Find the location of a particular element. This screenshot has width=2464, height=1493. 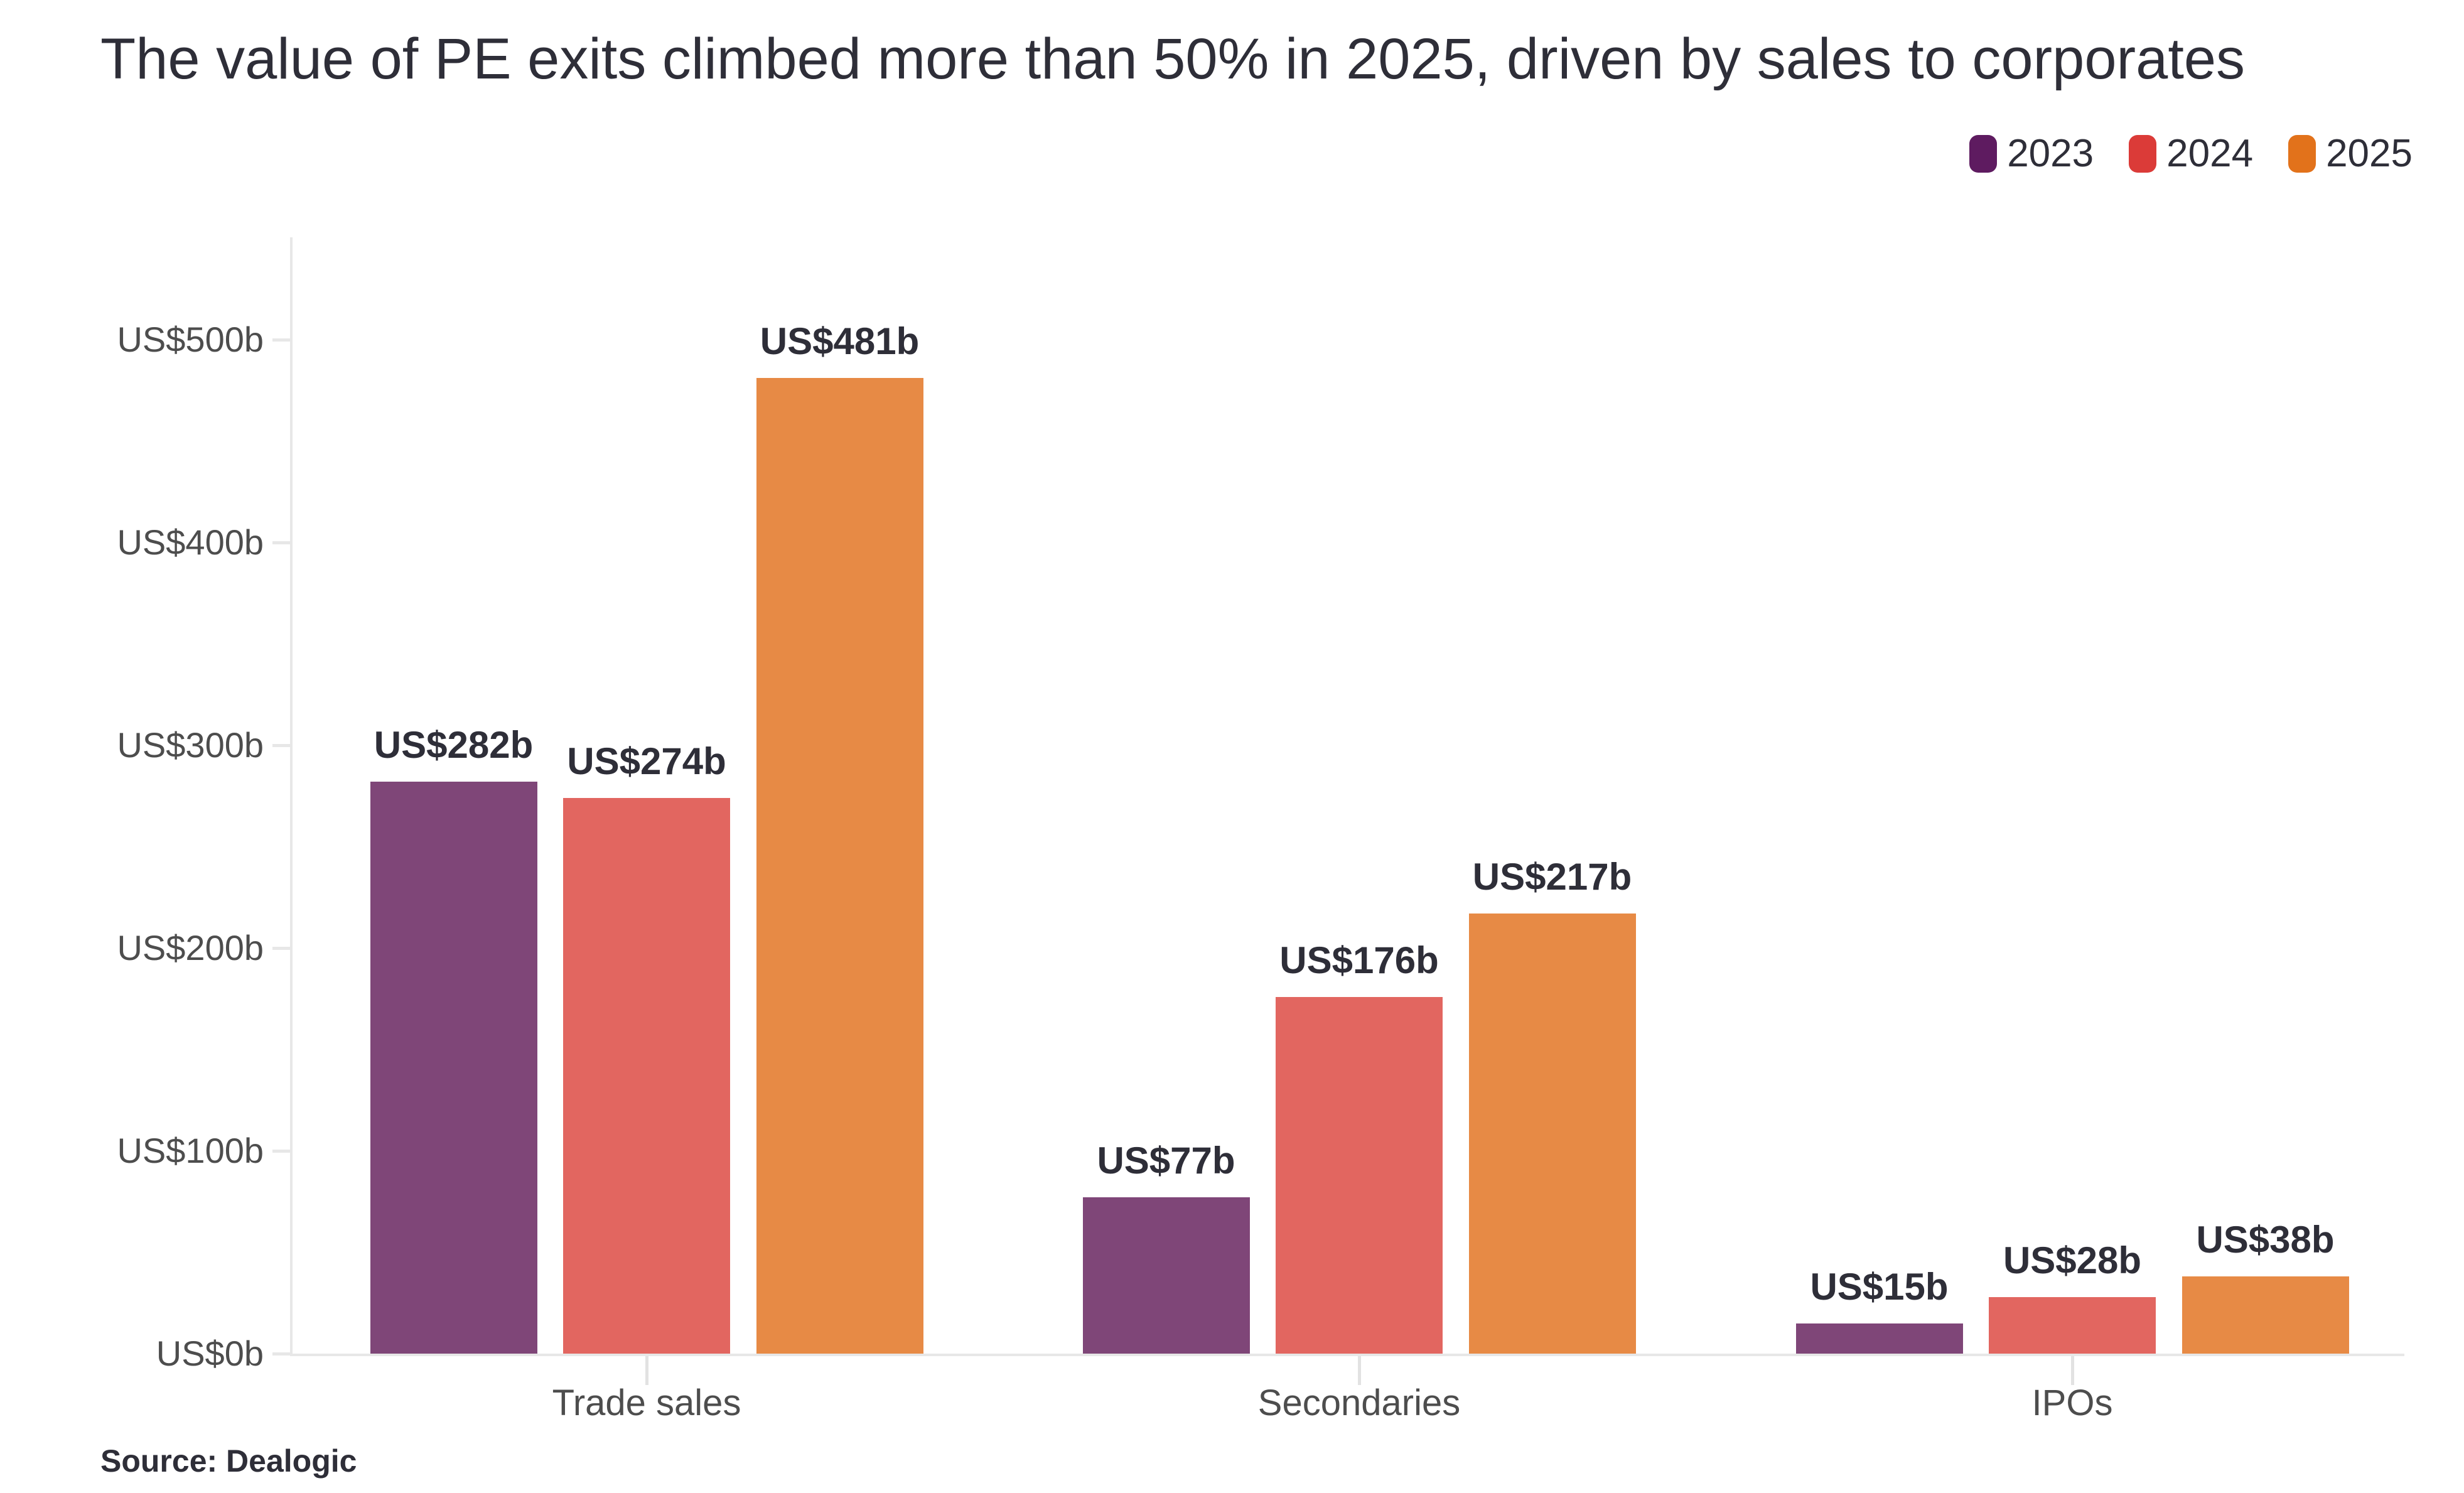

bar-2025-ipos is located at coordinates (2265, 1315).